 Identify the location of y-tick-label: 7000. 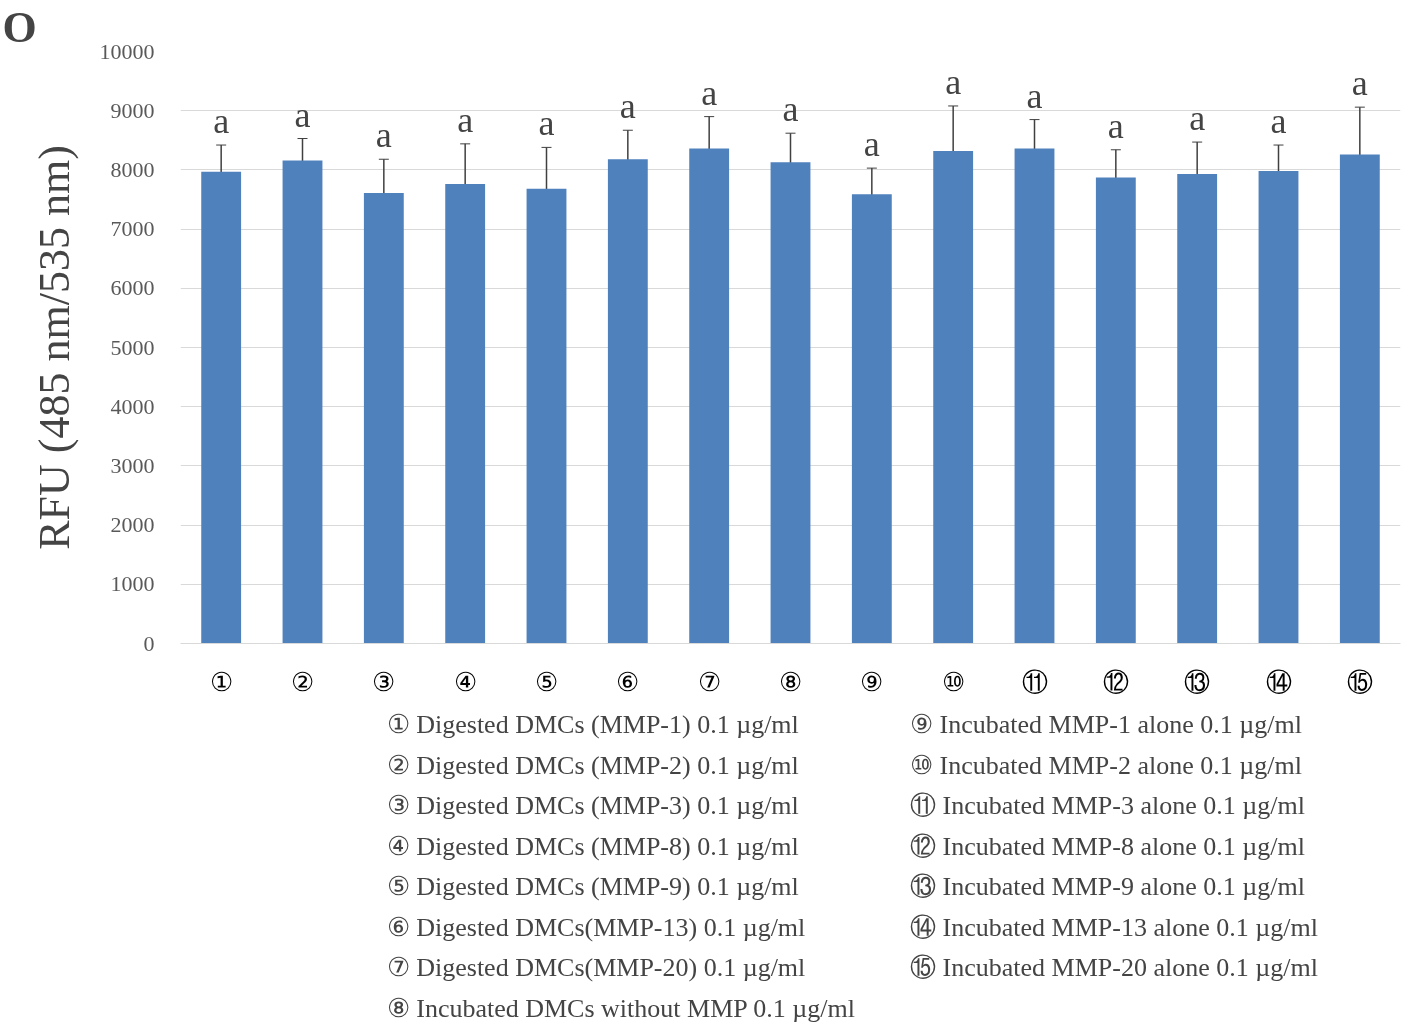
(132, 229).